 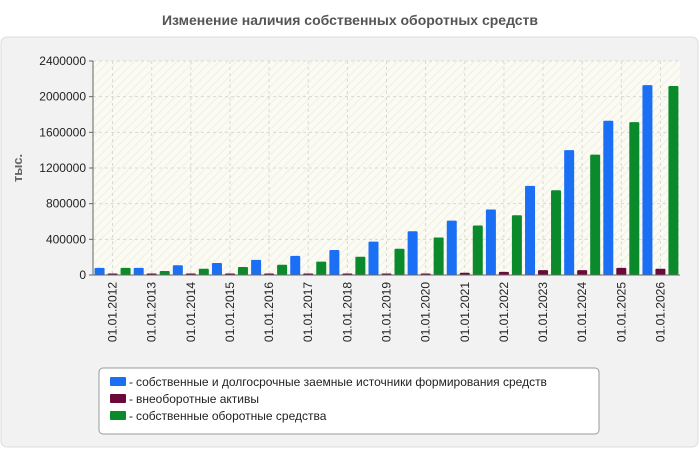 I want to click on y-tick-label: 2000000, so click(x=62, y=97).